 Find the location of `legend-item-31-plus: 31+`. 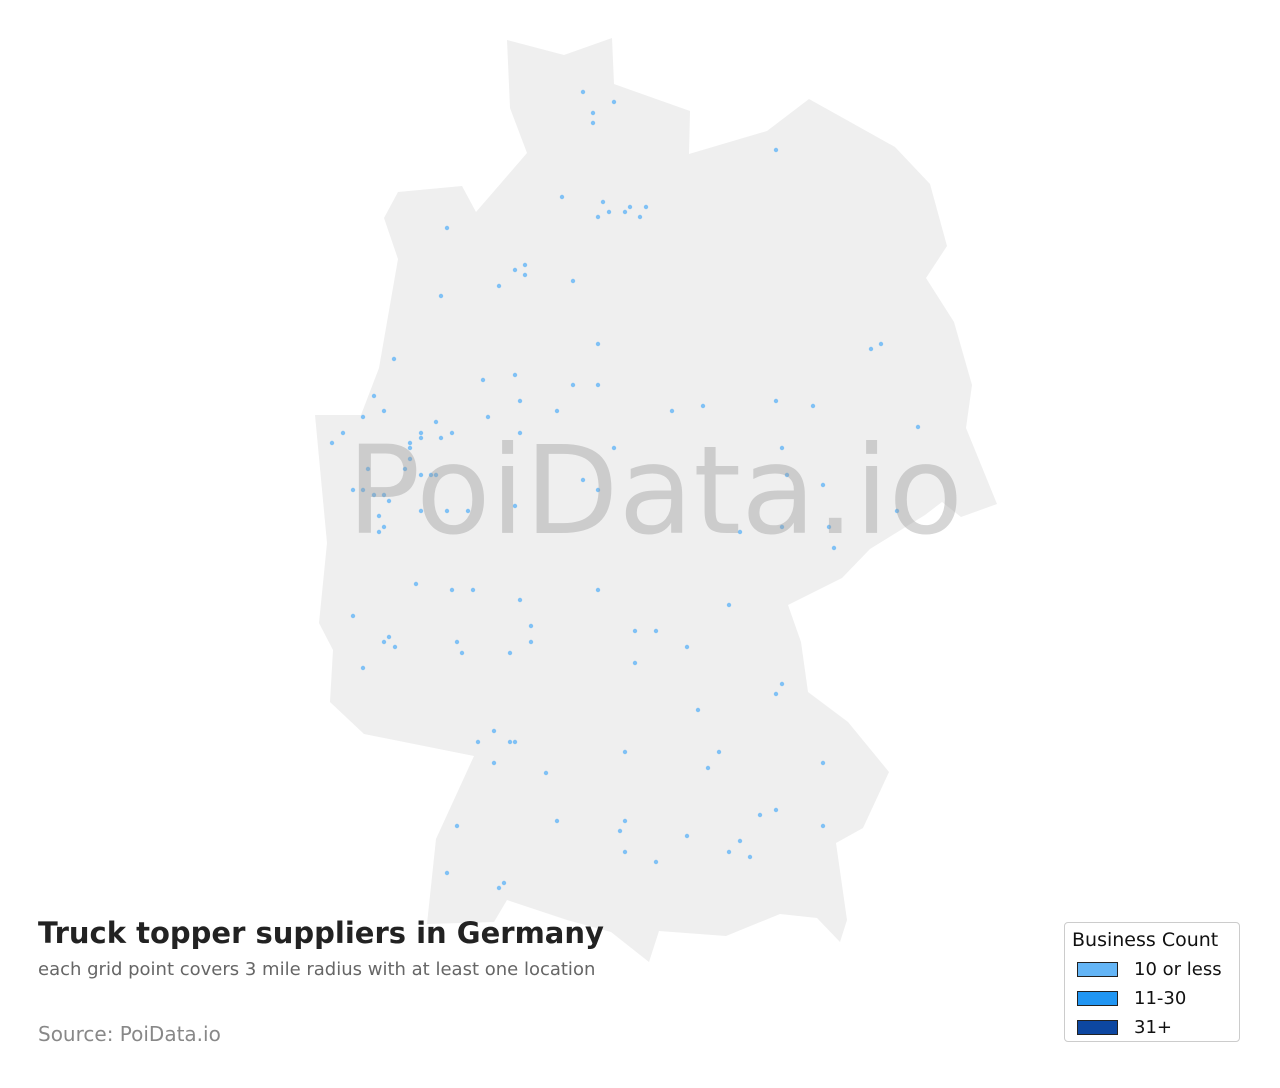

legend-item-31-plus: 31+ is located at coordinates (1124, 1027).